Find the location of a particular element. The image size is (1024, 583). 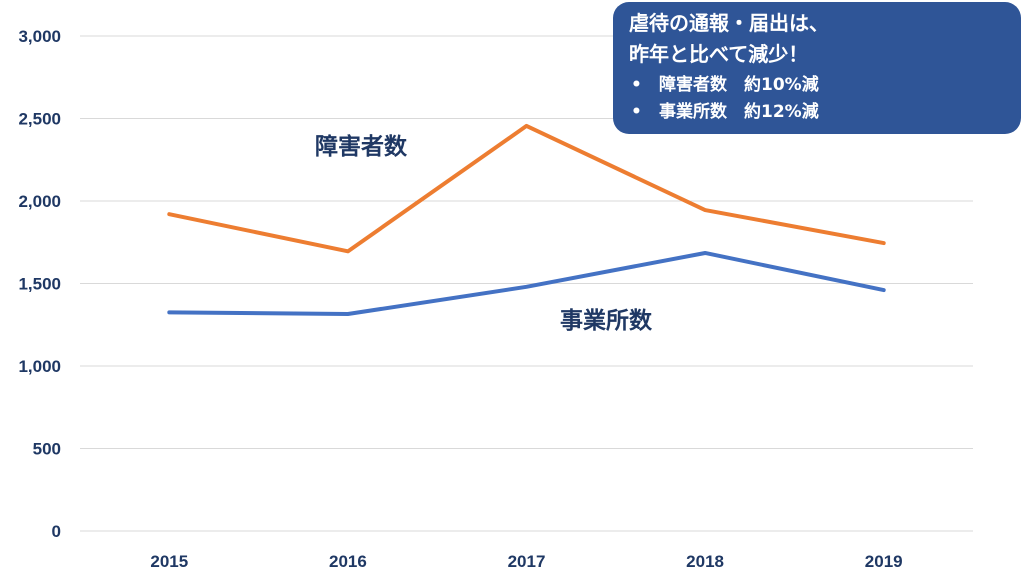

y-tick-label: 1,500 is located at coordinates (39, 284).